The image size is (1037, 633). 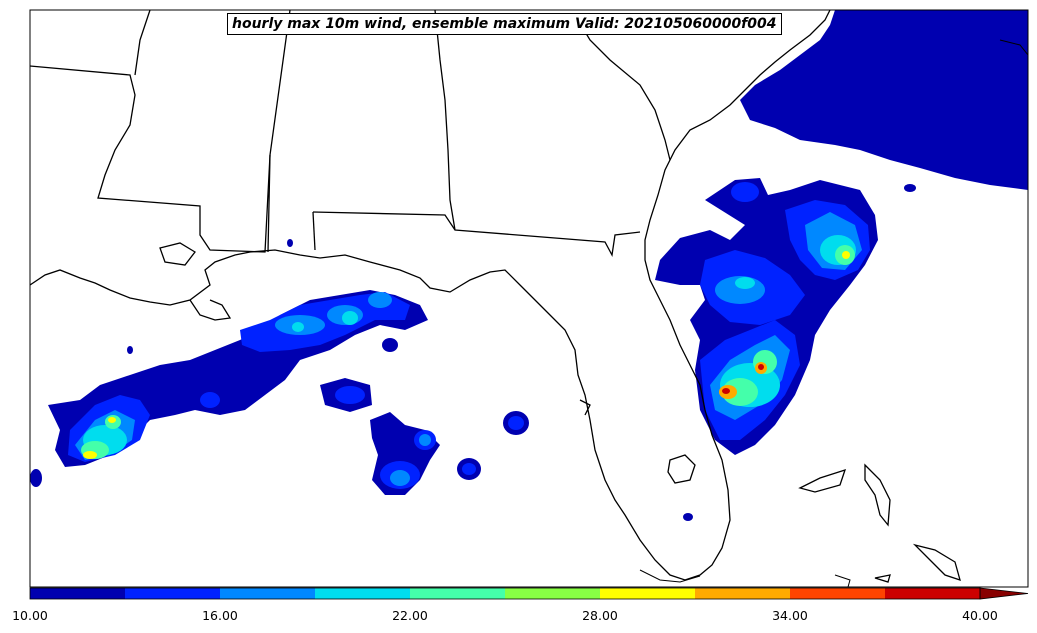 I want to click on colorbar-tick-28: 28.00, so click(x=600, y=615).